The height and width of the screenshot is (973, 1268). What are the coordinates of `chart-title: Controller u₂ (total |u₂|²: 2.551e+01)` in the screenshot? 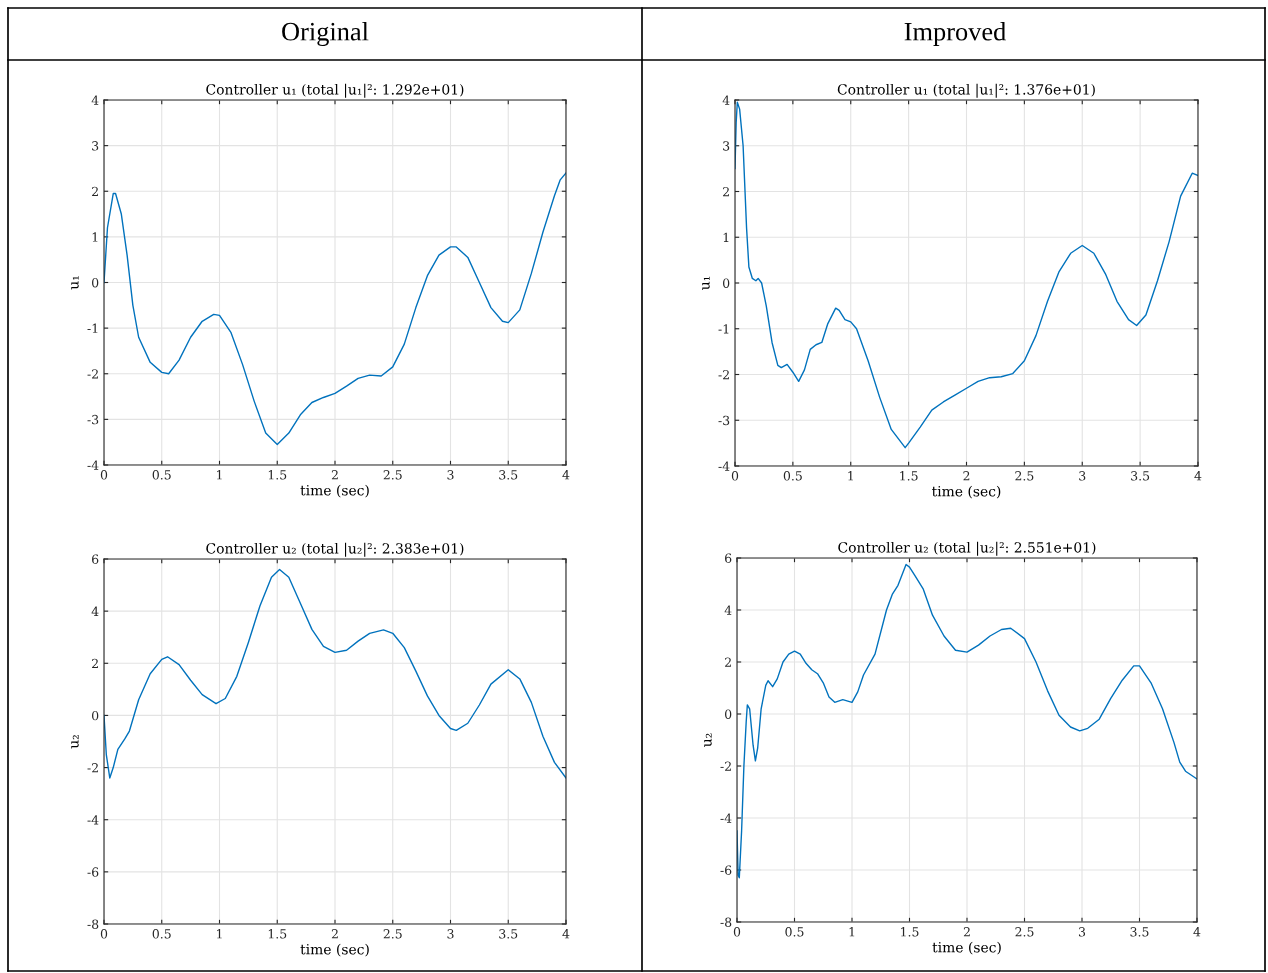 It's located at (967, 548).